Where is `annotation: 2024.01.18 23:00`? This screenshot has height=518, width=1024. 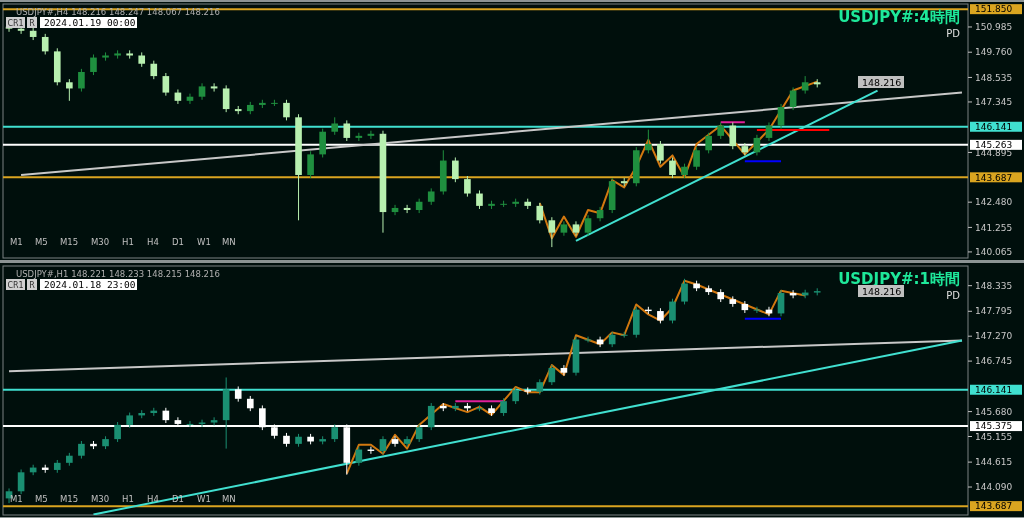 annotation: 2024.01.18 23:00 is located at coordinates (90, 284).